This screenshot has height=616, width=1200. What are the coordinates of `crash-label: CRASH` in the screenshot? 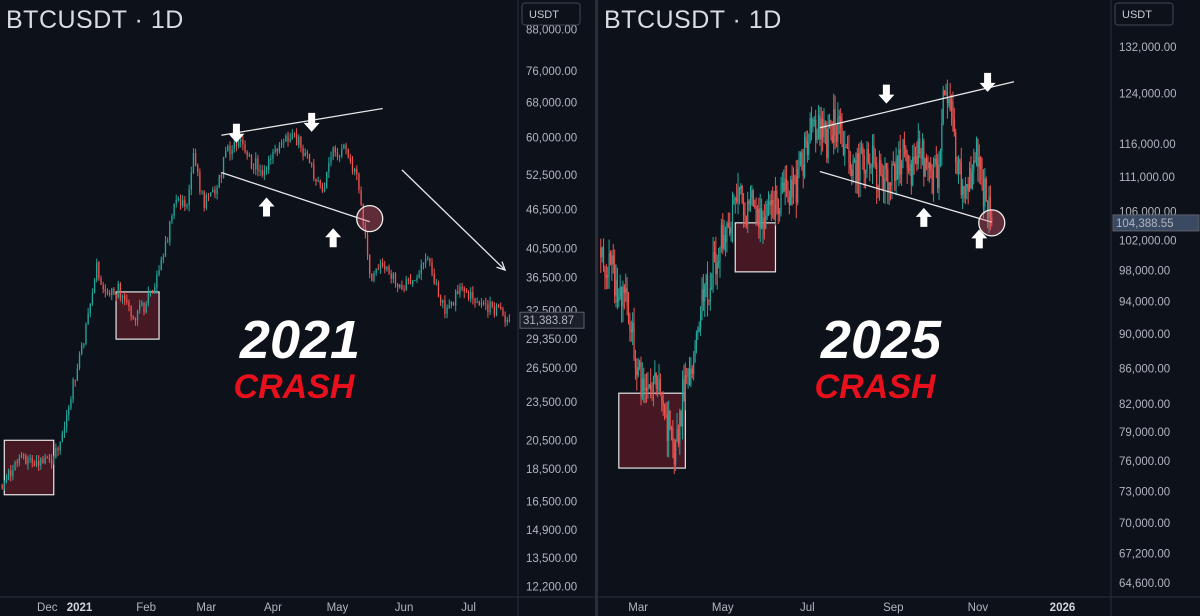 It's located at (876, 387).